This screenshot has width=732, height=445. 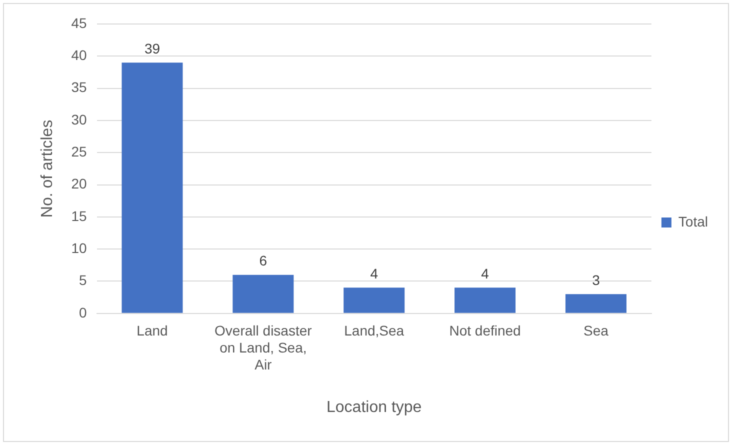 What do you see at coordinates (82, 280) in the screenshot?
I see `y-tick-label: 5` at bounding box center [82, 280].